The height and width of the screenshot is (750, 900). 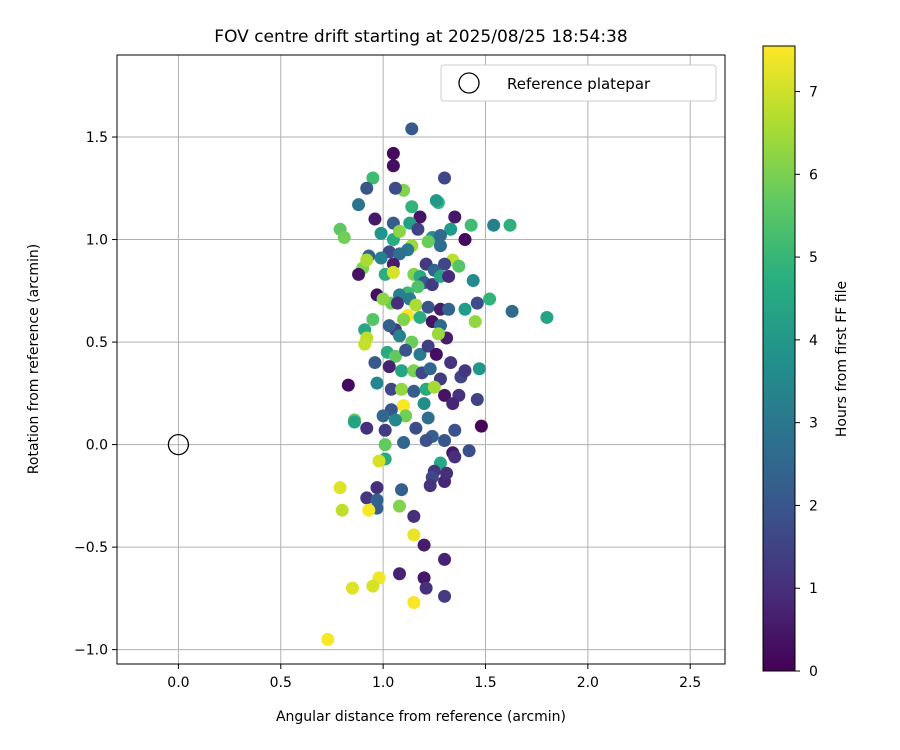 I want to click on colorbar-tick-label: 3, so click(x=813, y=424).